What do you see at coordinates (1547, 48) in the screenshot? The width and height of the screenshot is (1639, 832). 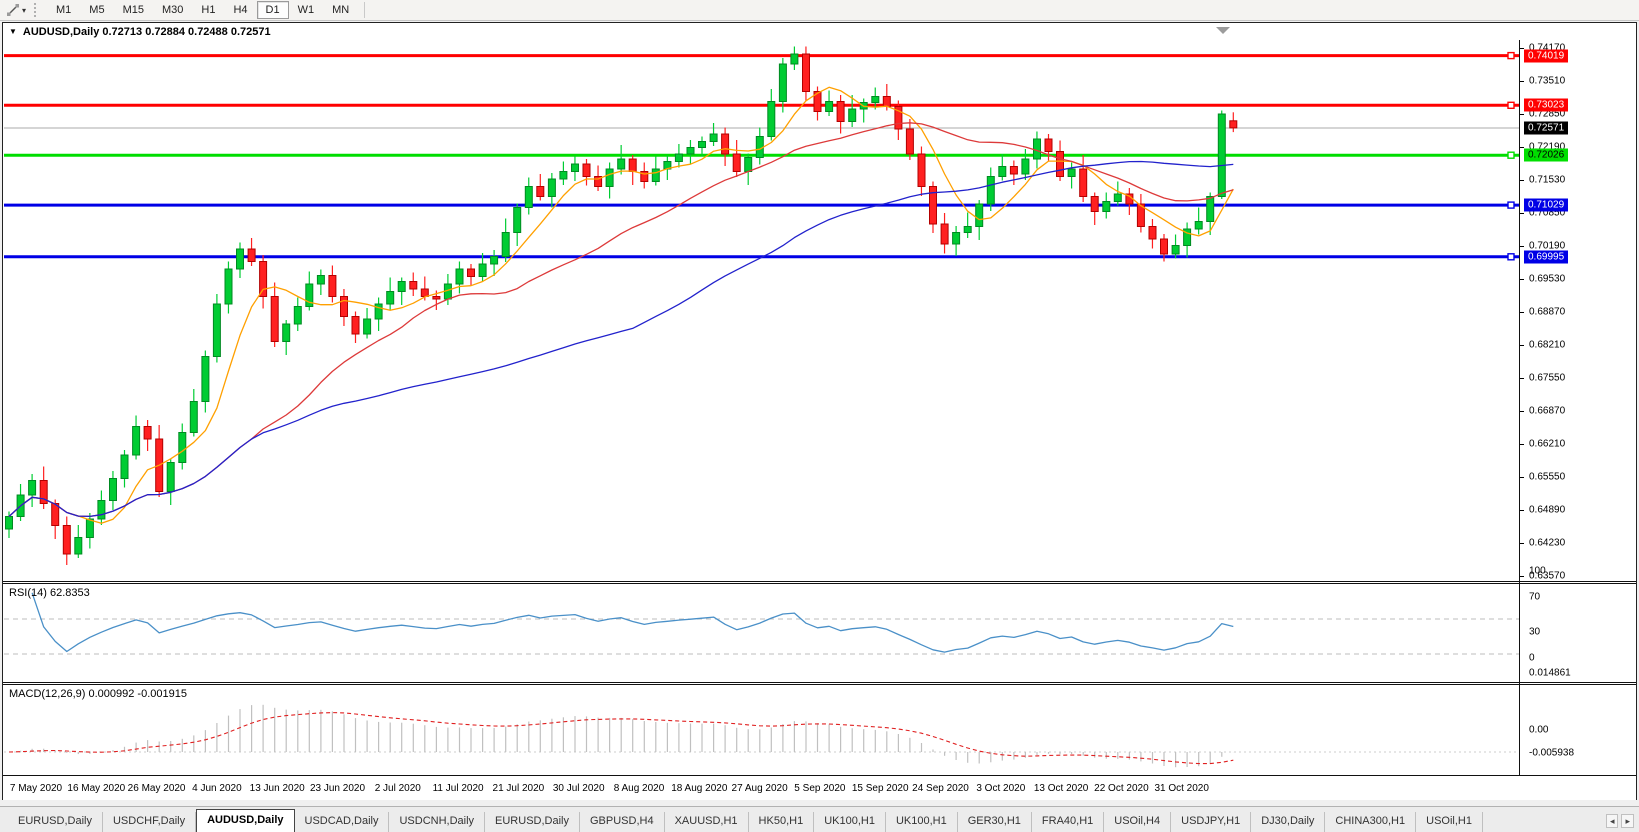 I see `price-tick-label: 0.74170` at bounding box center [1547, 48].